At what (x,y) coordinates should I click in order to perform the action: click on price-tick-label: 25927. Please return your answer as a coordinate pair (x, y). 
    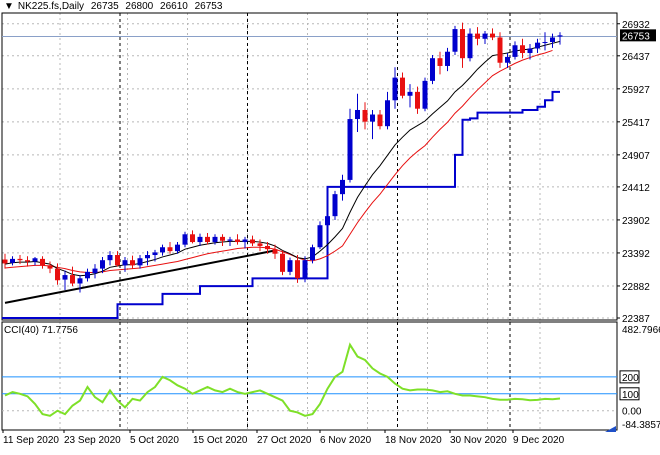
    Looking at the image, I should click on (636, 90).